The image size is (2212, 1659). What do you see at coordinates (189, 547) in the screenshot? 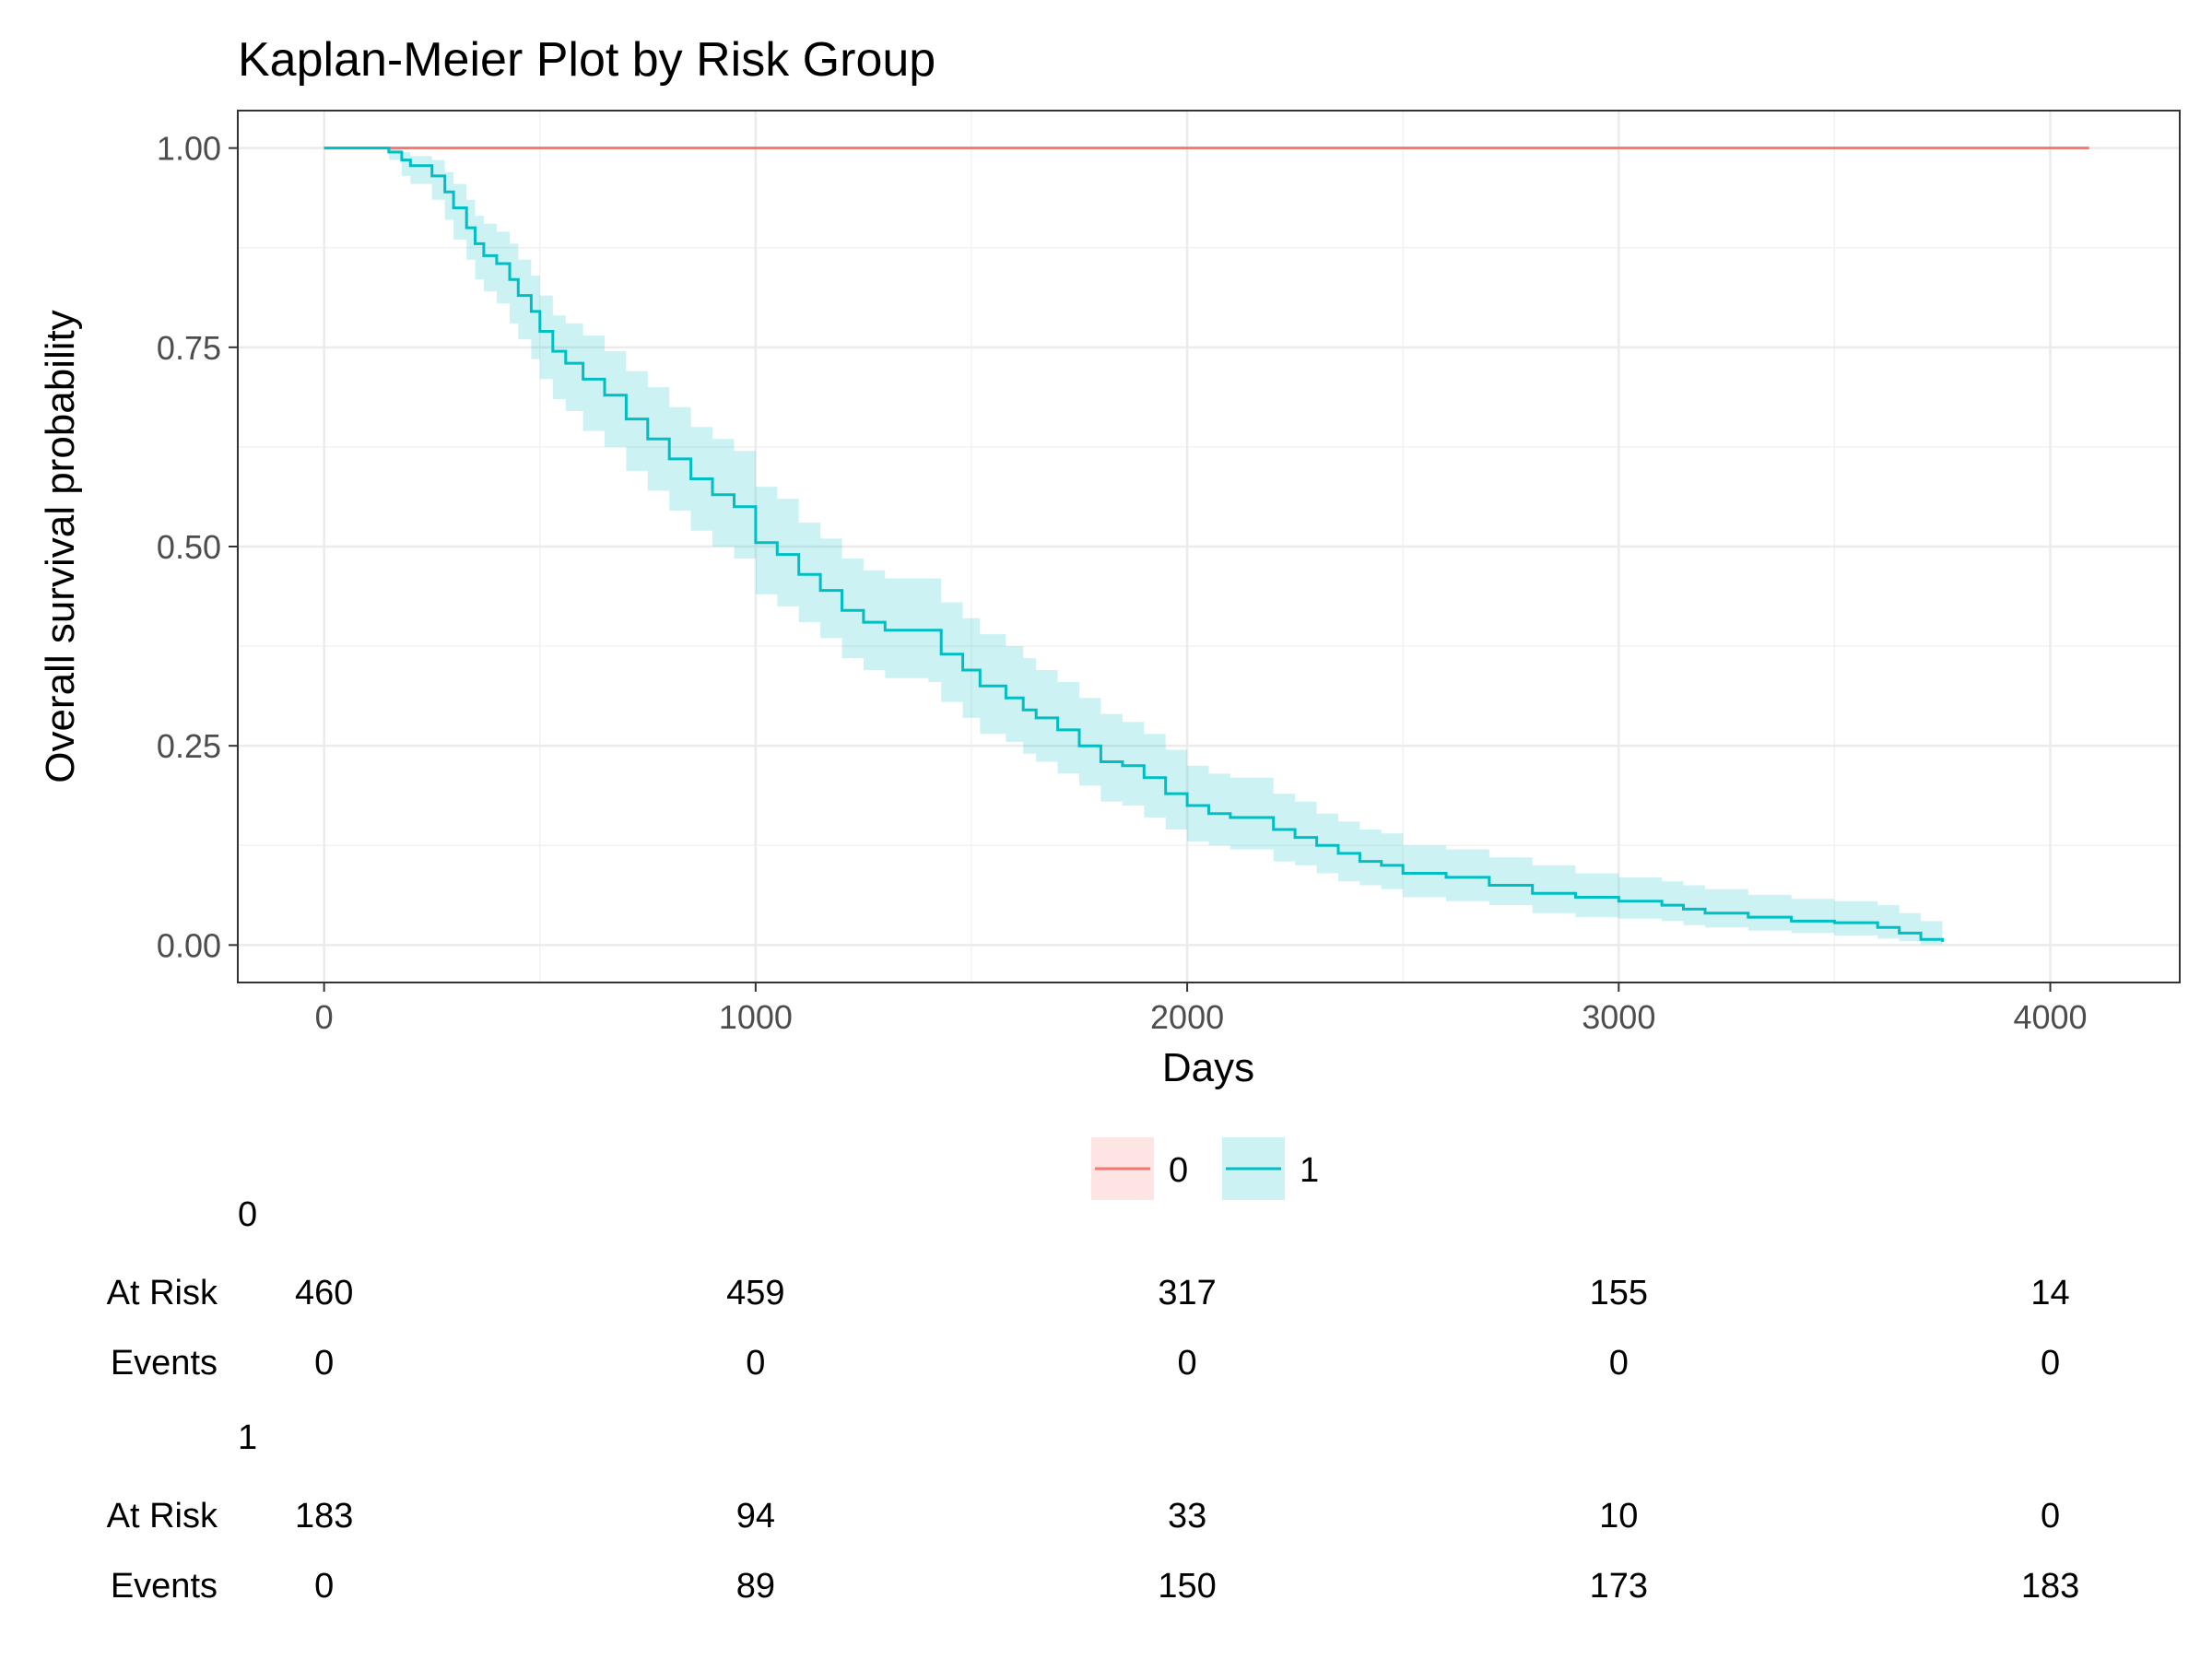
I see `y-tick-label: 0.50` at bounding box center [189, 547].